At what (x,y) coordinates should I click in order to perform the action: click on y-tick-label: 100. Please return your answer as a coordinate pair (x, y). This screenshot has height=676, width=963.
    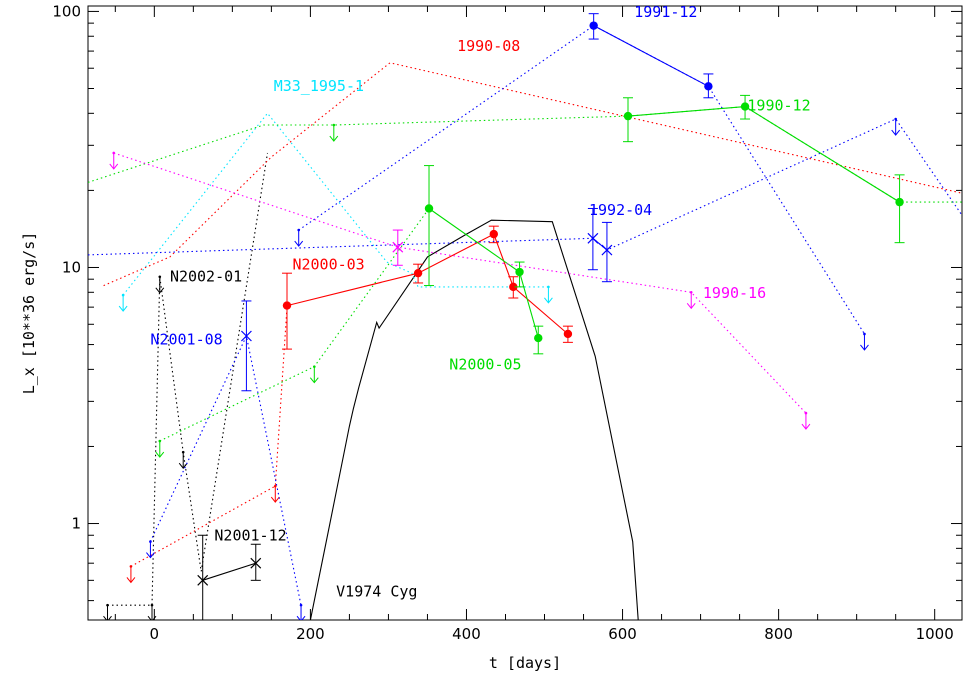
    Looking at the image, I should click on (66, 11).